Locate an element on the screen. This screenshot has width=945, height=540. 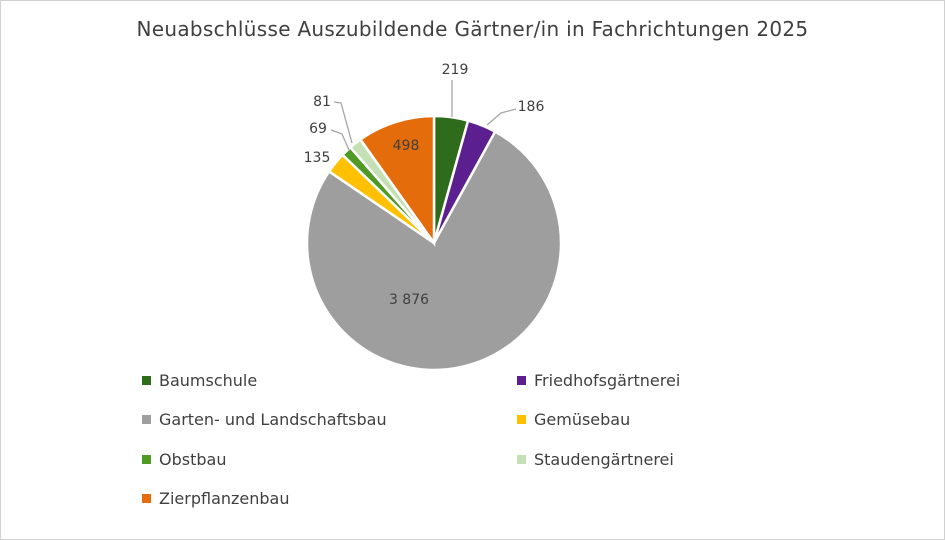
legend-item-gem-sebau: Gemüsebau is located at coordinates (573, 419).